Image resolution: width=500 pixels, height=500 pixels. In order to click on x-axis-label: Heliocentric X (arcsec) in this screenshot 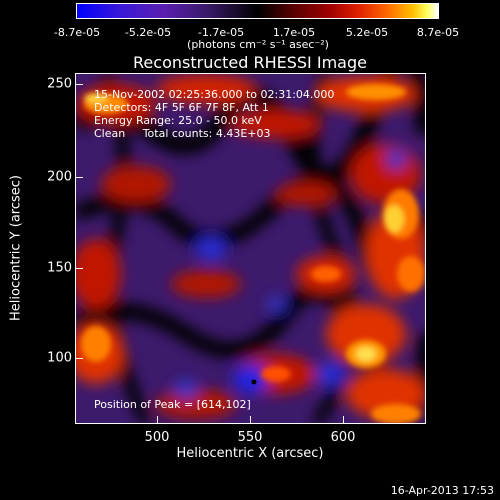, I will do `click(250, 453)`.